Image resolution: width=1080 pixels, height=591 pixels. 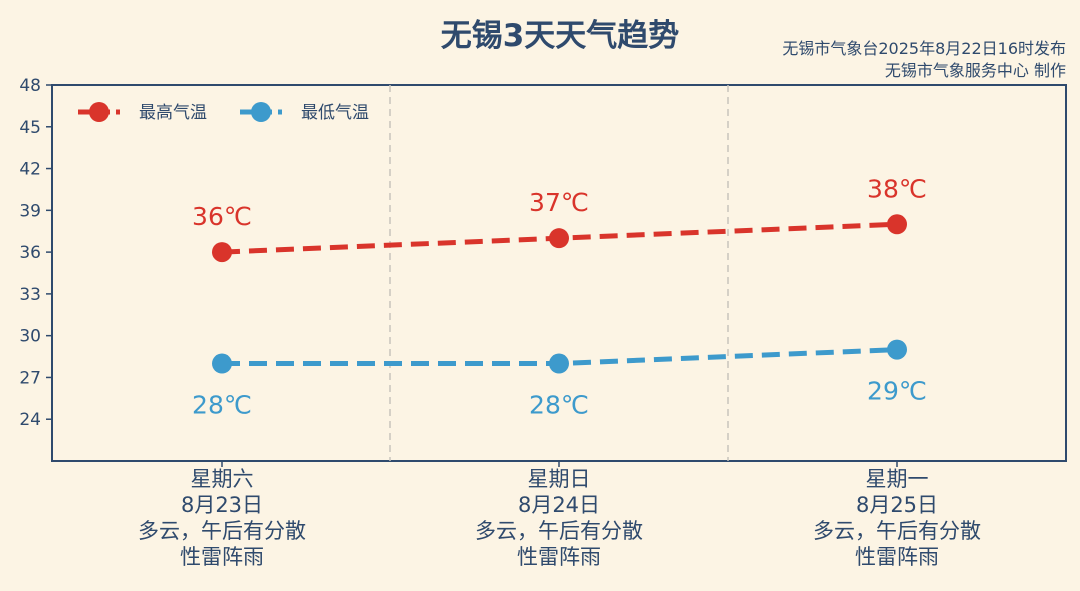 What do you see at coordinates (897, 479) in the screenshot?
I see `weekday-label: 星期一` at bounding box center [897, 479].